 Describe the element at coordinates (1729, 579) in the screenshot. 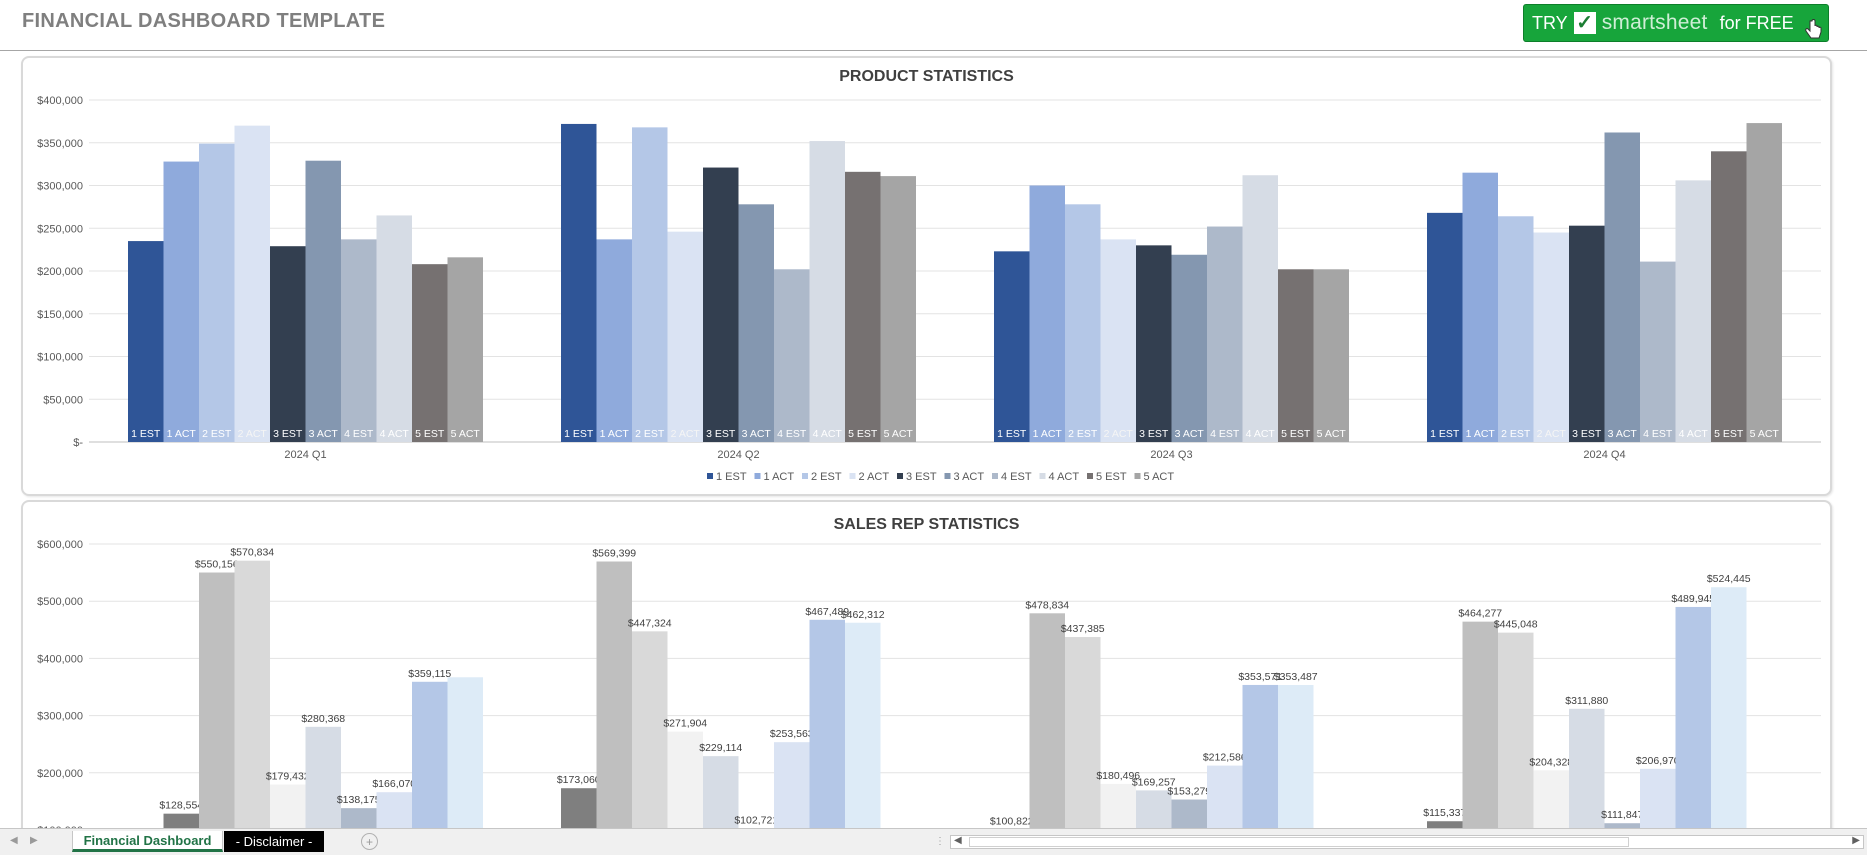

I see `data-label: $524,445` at that location.